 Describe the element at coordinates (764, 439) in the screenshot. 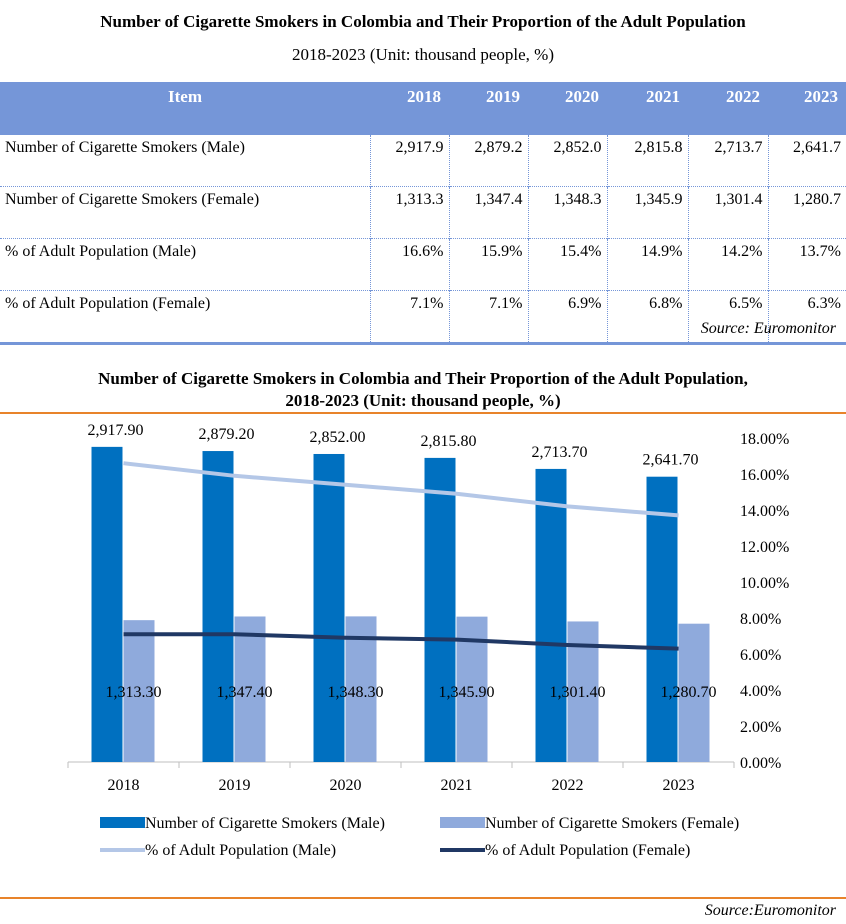

I see `right-axis-tick-label: 18.00%` at that location.